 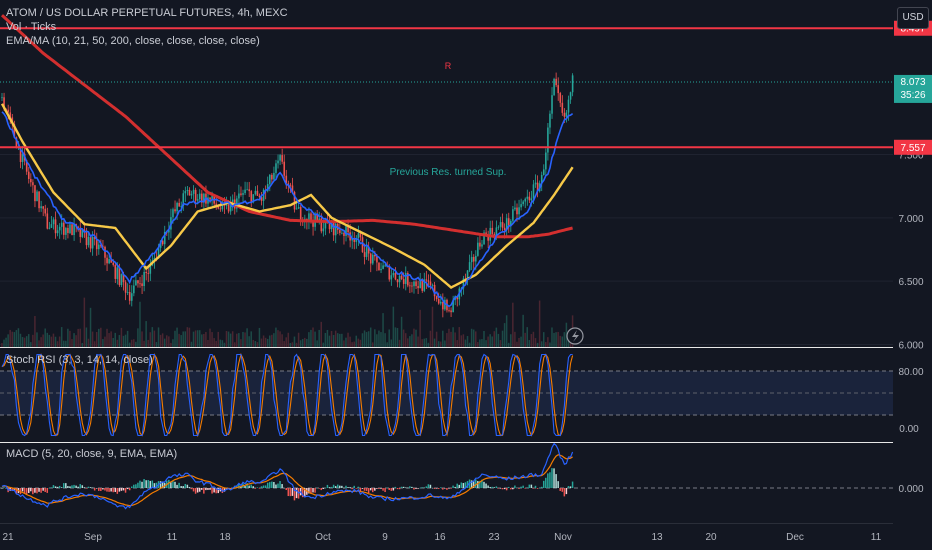 What do you see at coordinates (441, 537) in the screenshot?
I see `time-axis: 21 Sep 11 18 Oct 9 16 23 Nov 13 20 Dec 11` at bounding box center [441, 537].